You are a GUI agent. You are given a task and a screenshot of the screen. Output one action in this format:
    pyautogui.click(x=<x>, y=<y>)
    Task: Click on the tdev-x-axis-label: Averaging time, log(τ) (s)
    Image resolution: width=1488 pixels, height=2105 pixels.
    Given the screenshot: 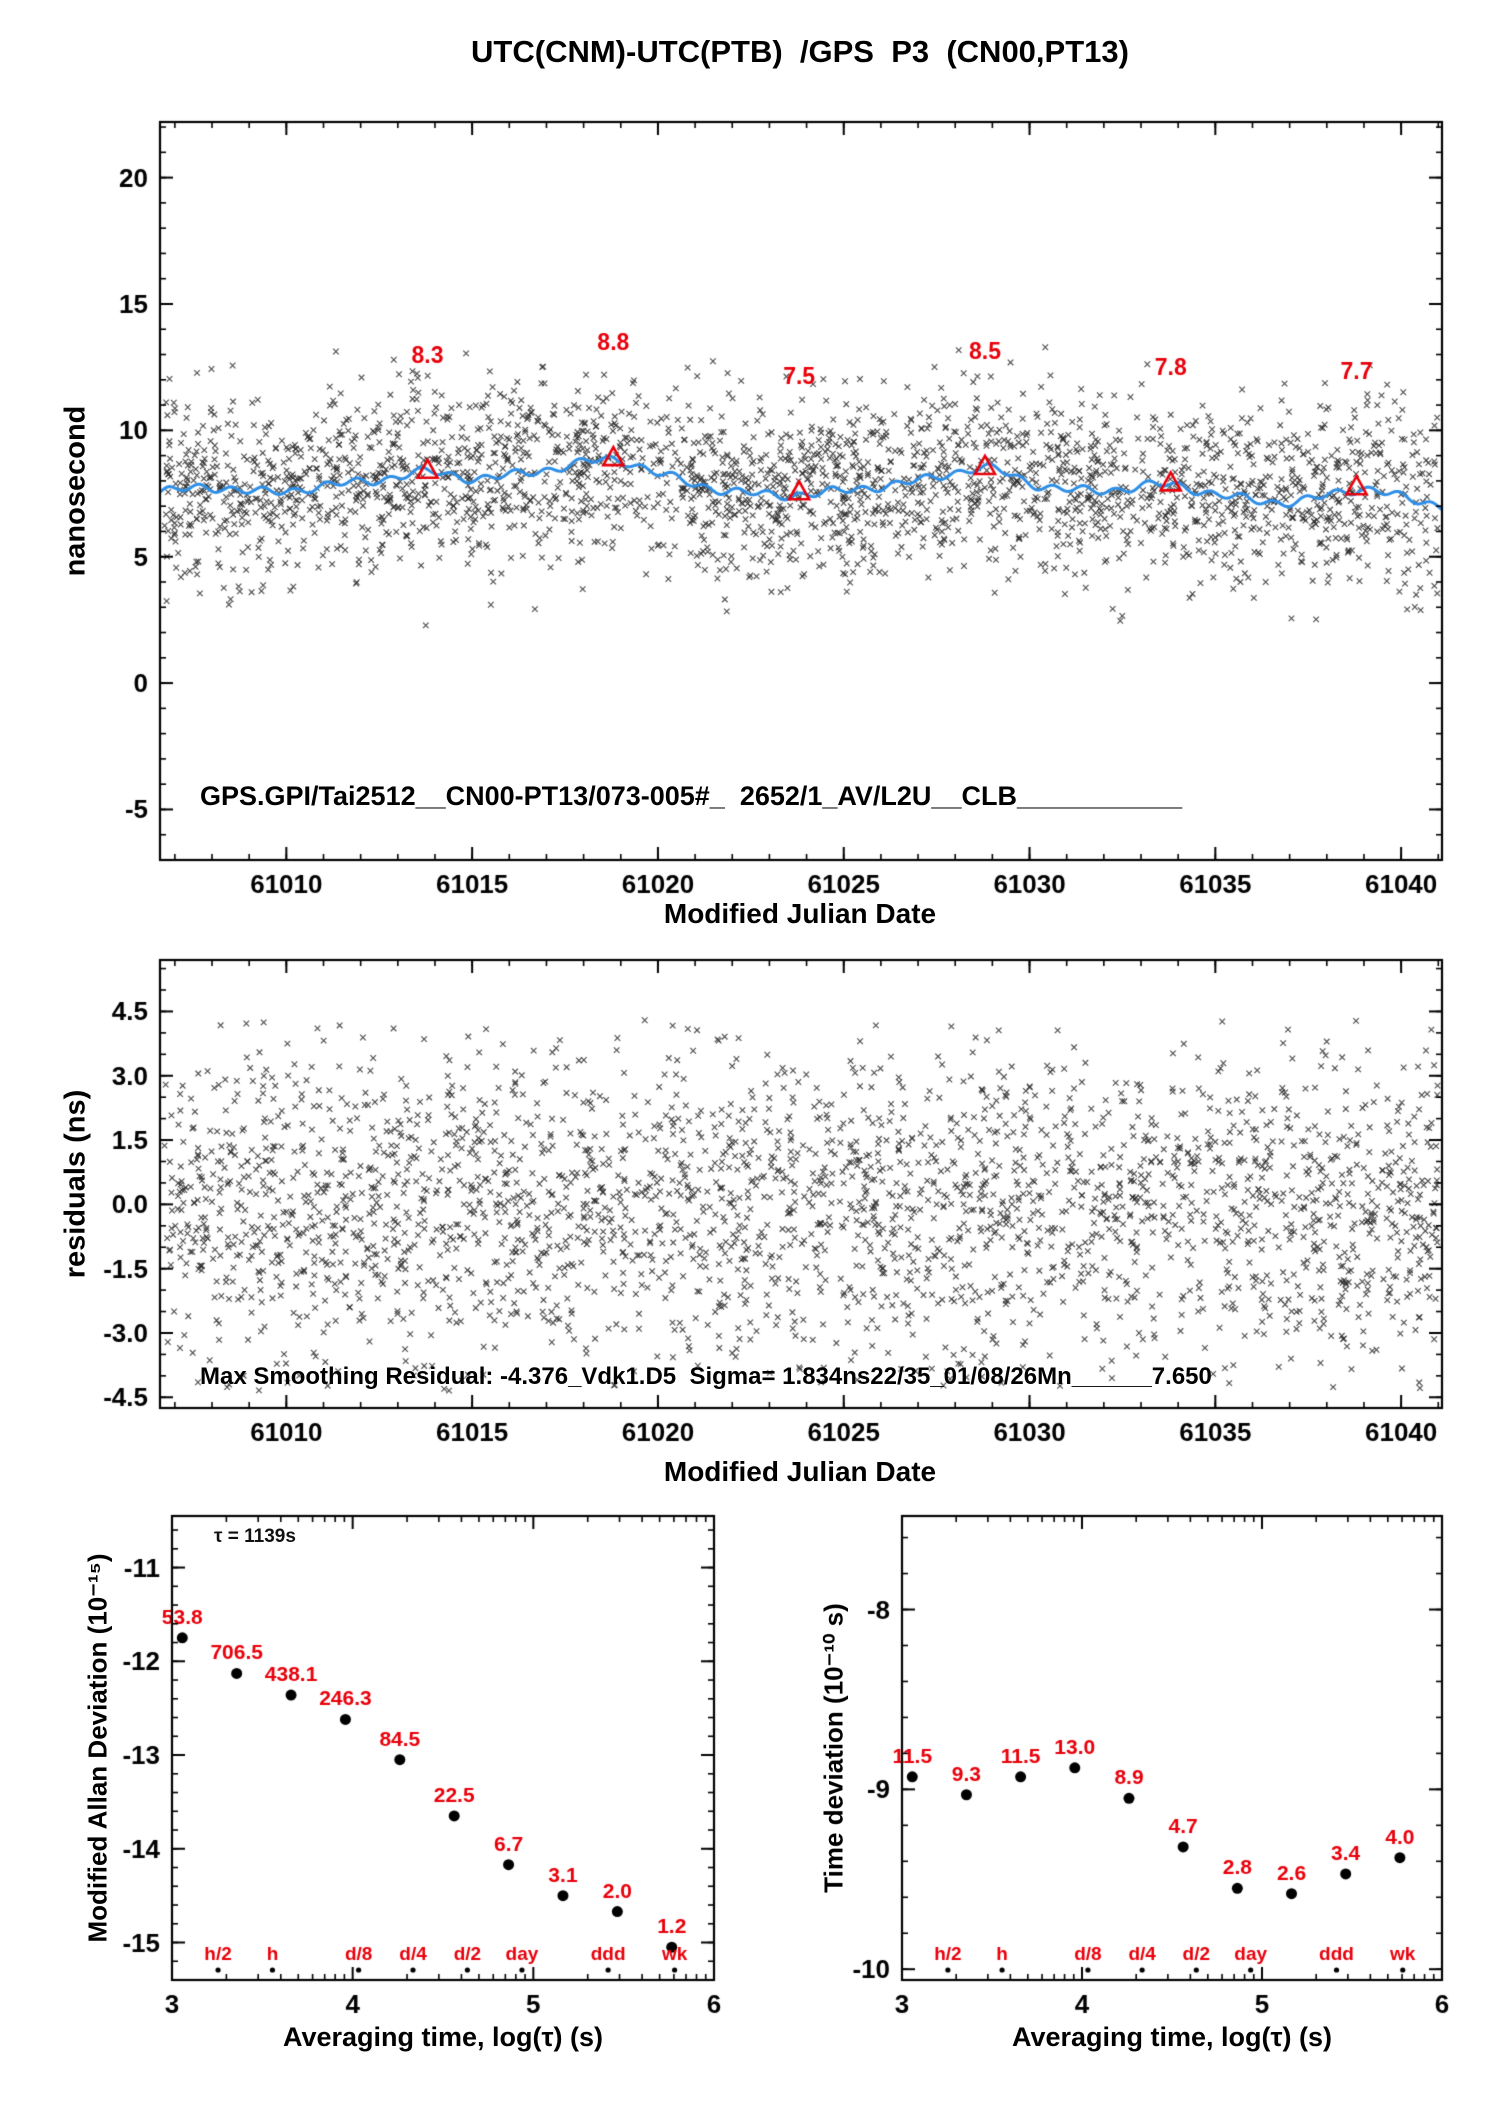 What is the action you would take?
    pyautogui.click(x=1172, y=2037)
    